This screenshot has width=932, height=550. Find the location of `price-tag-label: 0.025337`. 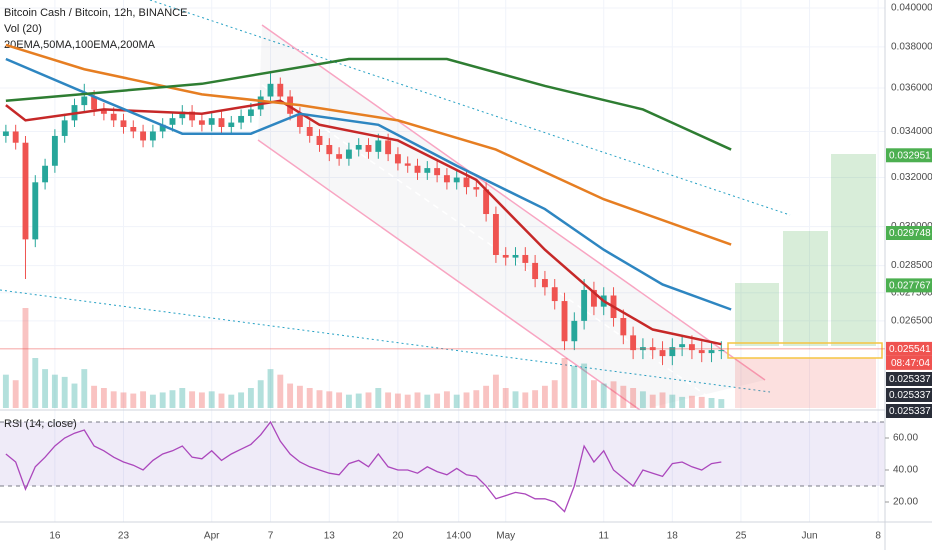

price-tag-label: 0.025337 is located at coordinates (910, 395).